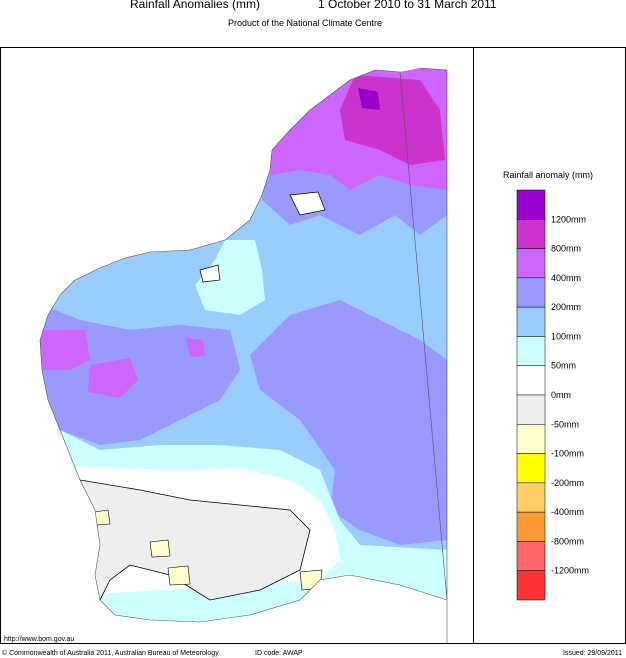 The height and width of the screenshot is (658, 626). Describe the element at coordinates (561, 395) in the screenshot. I see `legend-label: 0mm` at that location.